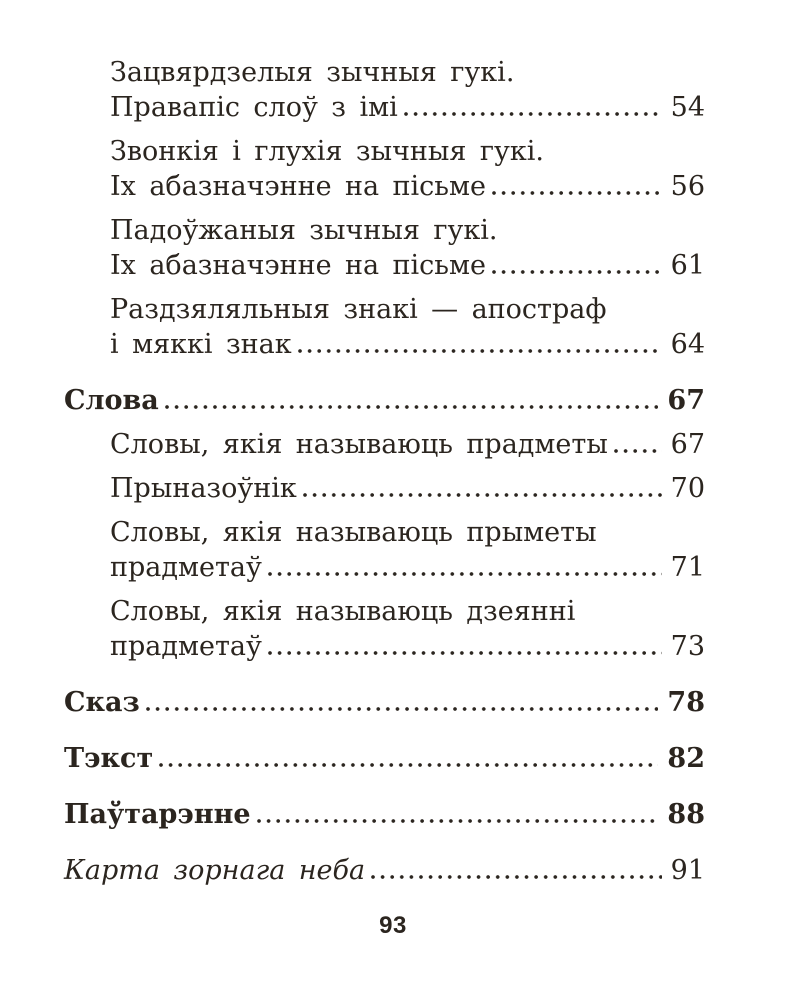 This screenshot has width=786, height=1000. I want to click on toc-line: Іх абазначэнне на пісьме 61, so click(407, 265).